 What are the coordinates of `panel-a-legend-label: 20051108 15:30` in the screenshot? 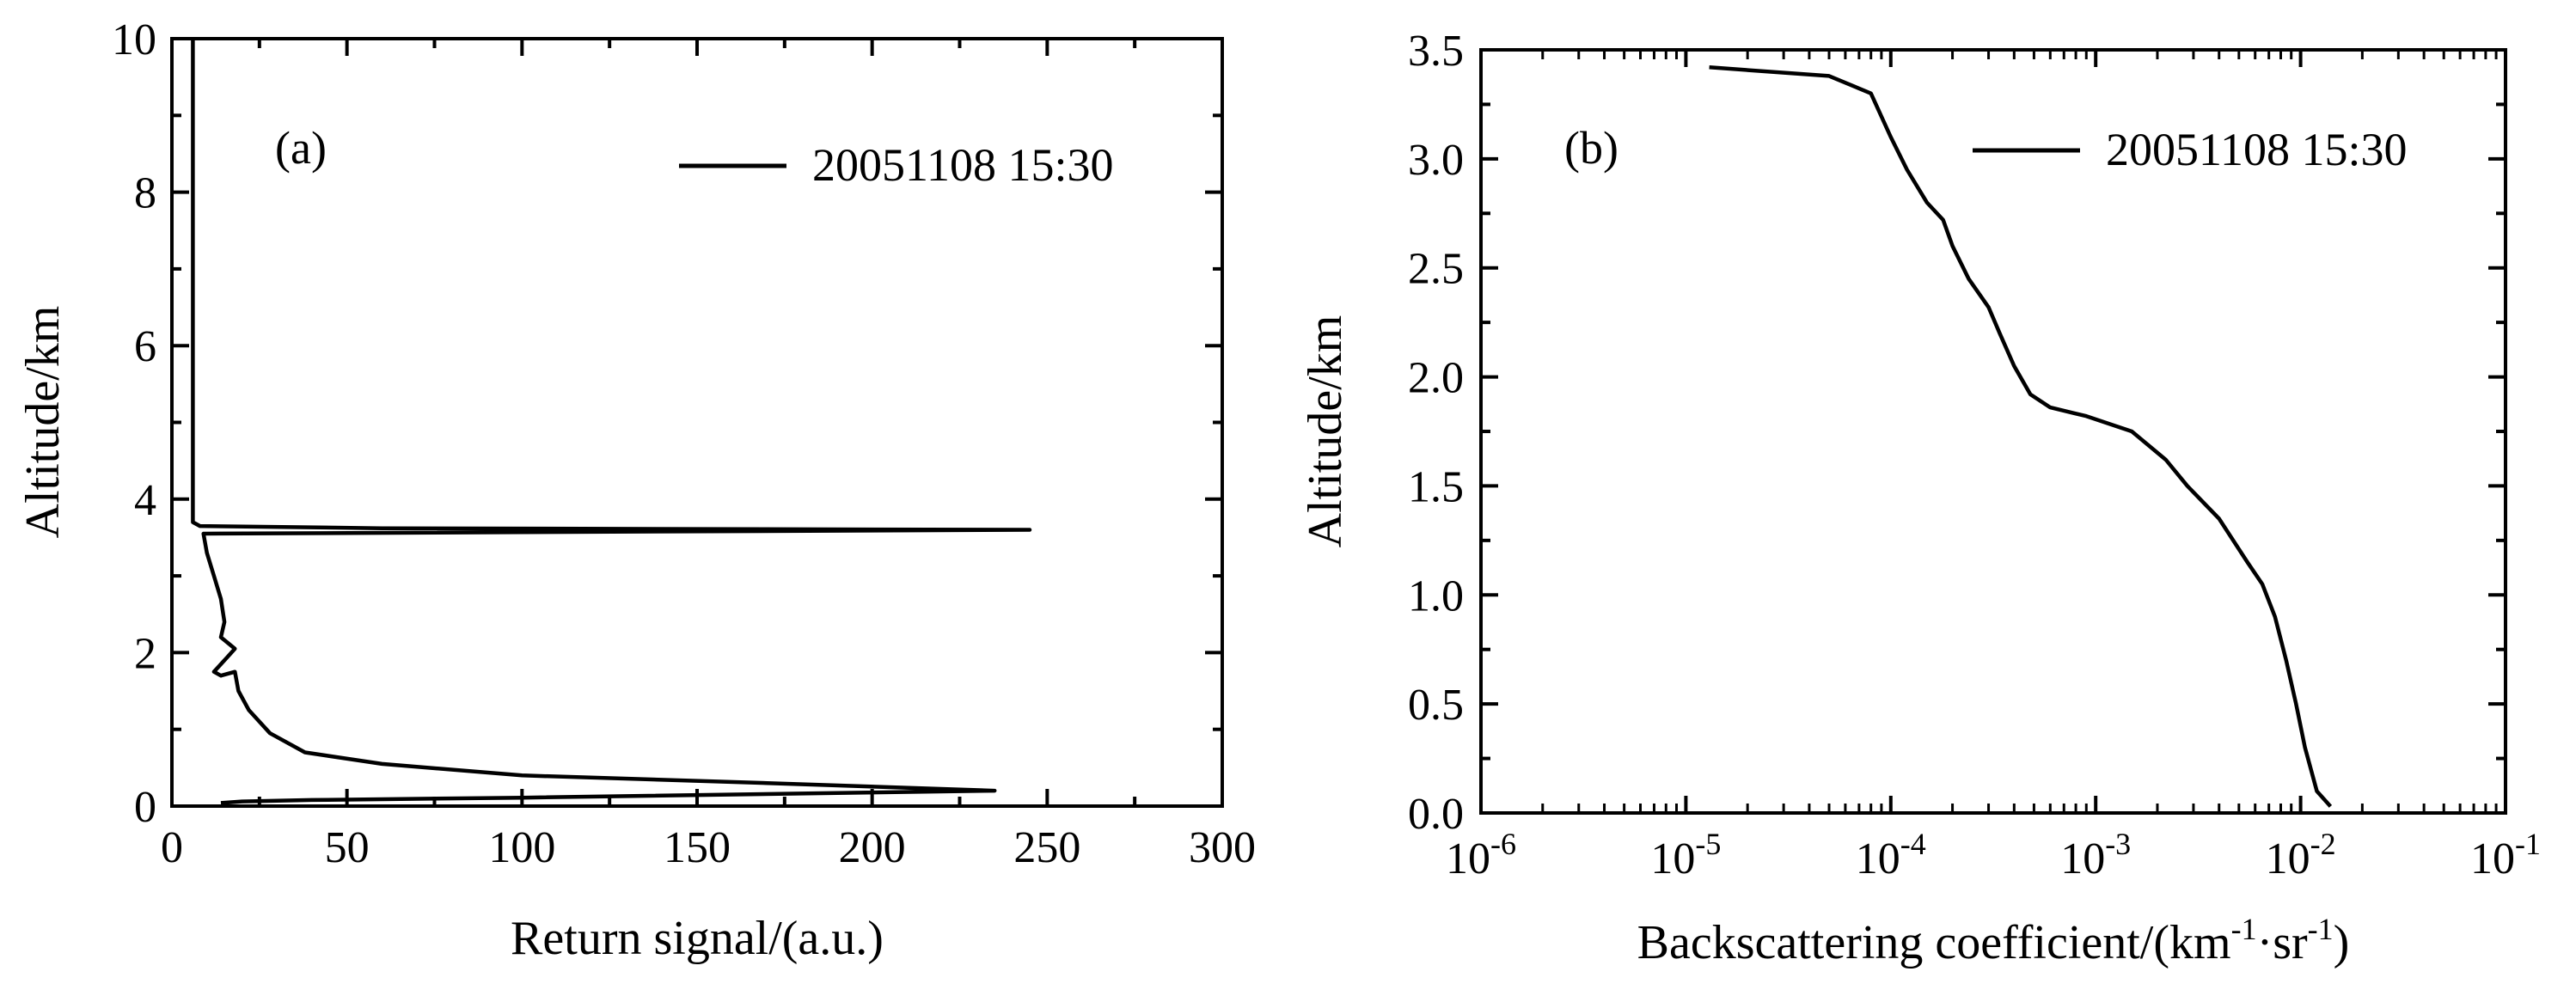 It's located at (963, 165).